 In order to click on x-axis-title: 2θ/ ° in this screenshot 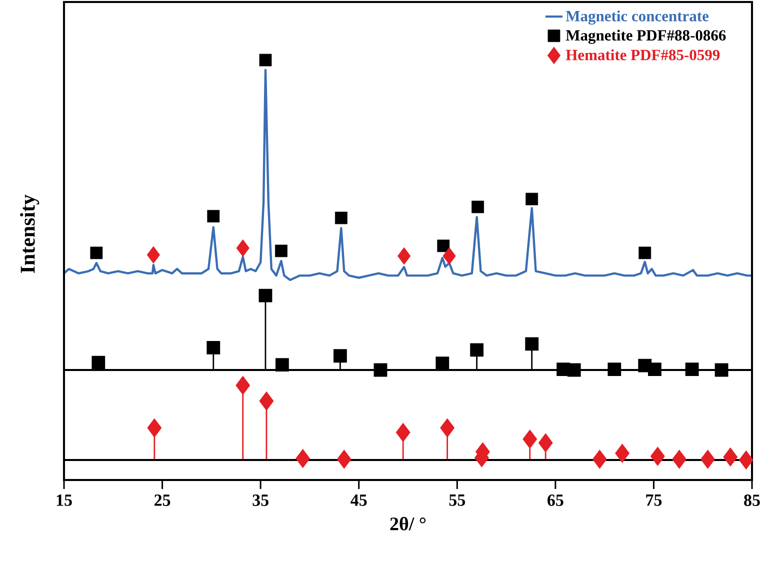, I will do `click(408, 523)`.